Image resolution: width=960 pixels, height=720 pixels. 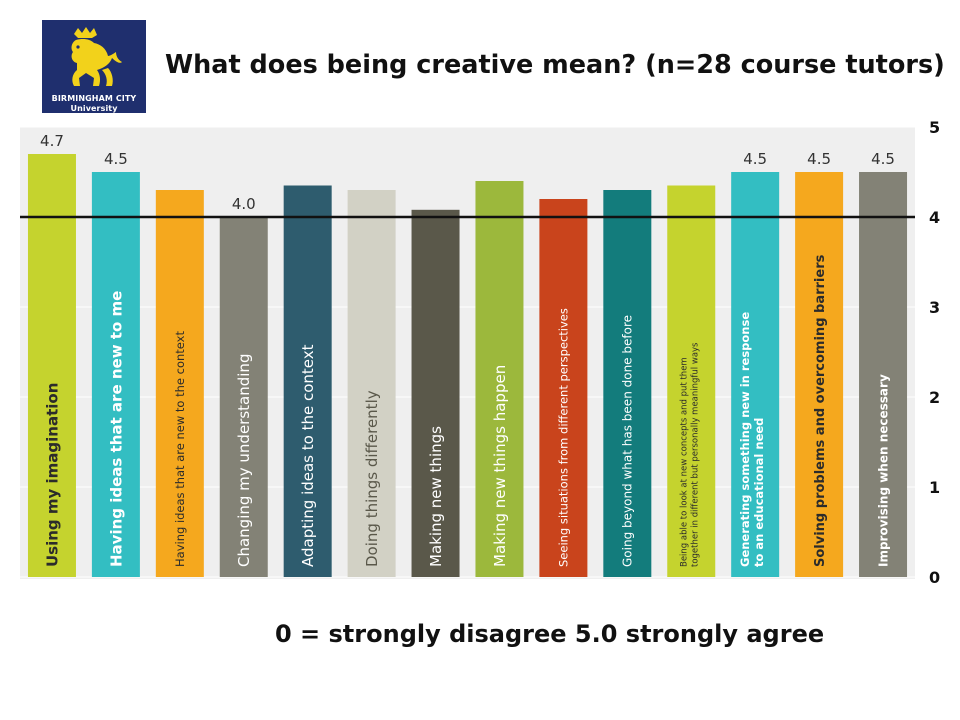 What do you see at coordinates (94, 98) in the screenshot?
I see `logo-text-line1: BIRMINGHAM CITY` at bounding box center [94, 98].